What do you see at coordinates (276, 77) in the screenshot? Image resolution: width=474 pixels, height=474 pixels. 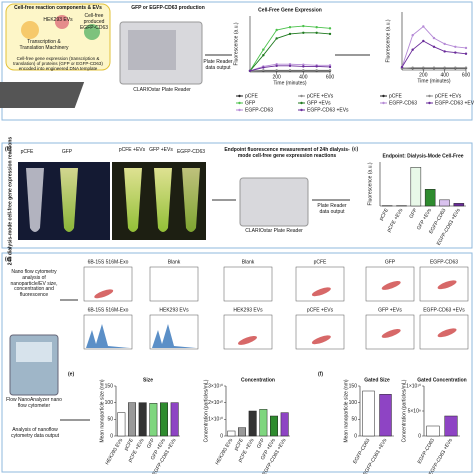 I see `x-tick-label: 200` at bounding box center [276, 77].